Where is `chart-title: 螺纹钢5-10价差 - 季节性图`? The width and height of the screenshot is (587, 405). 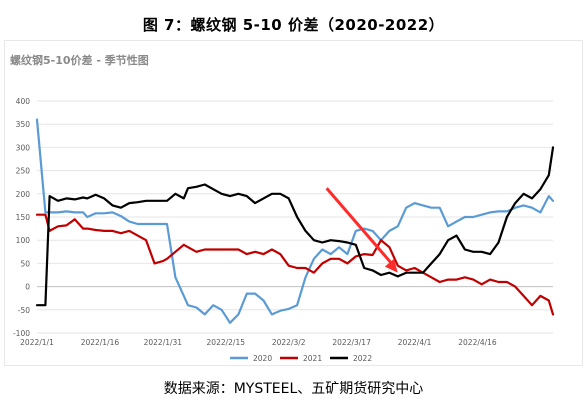 chart-title: 螺纹钢5-10价差 - 季节性图 is located at coordinates (79, 60).